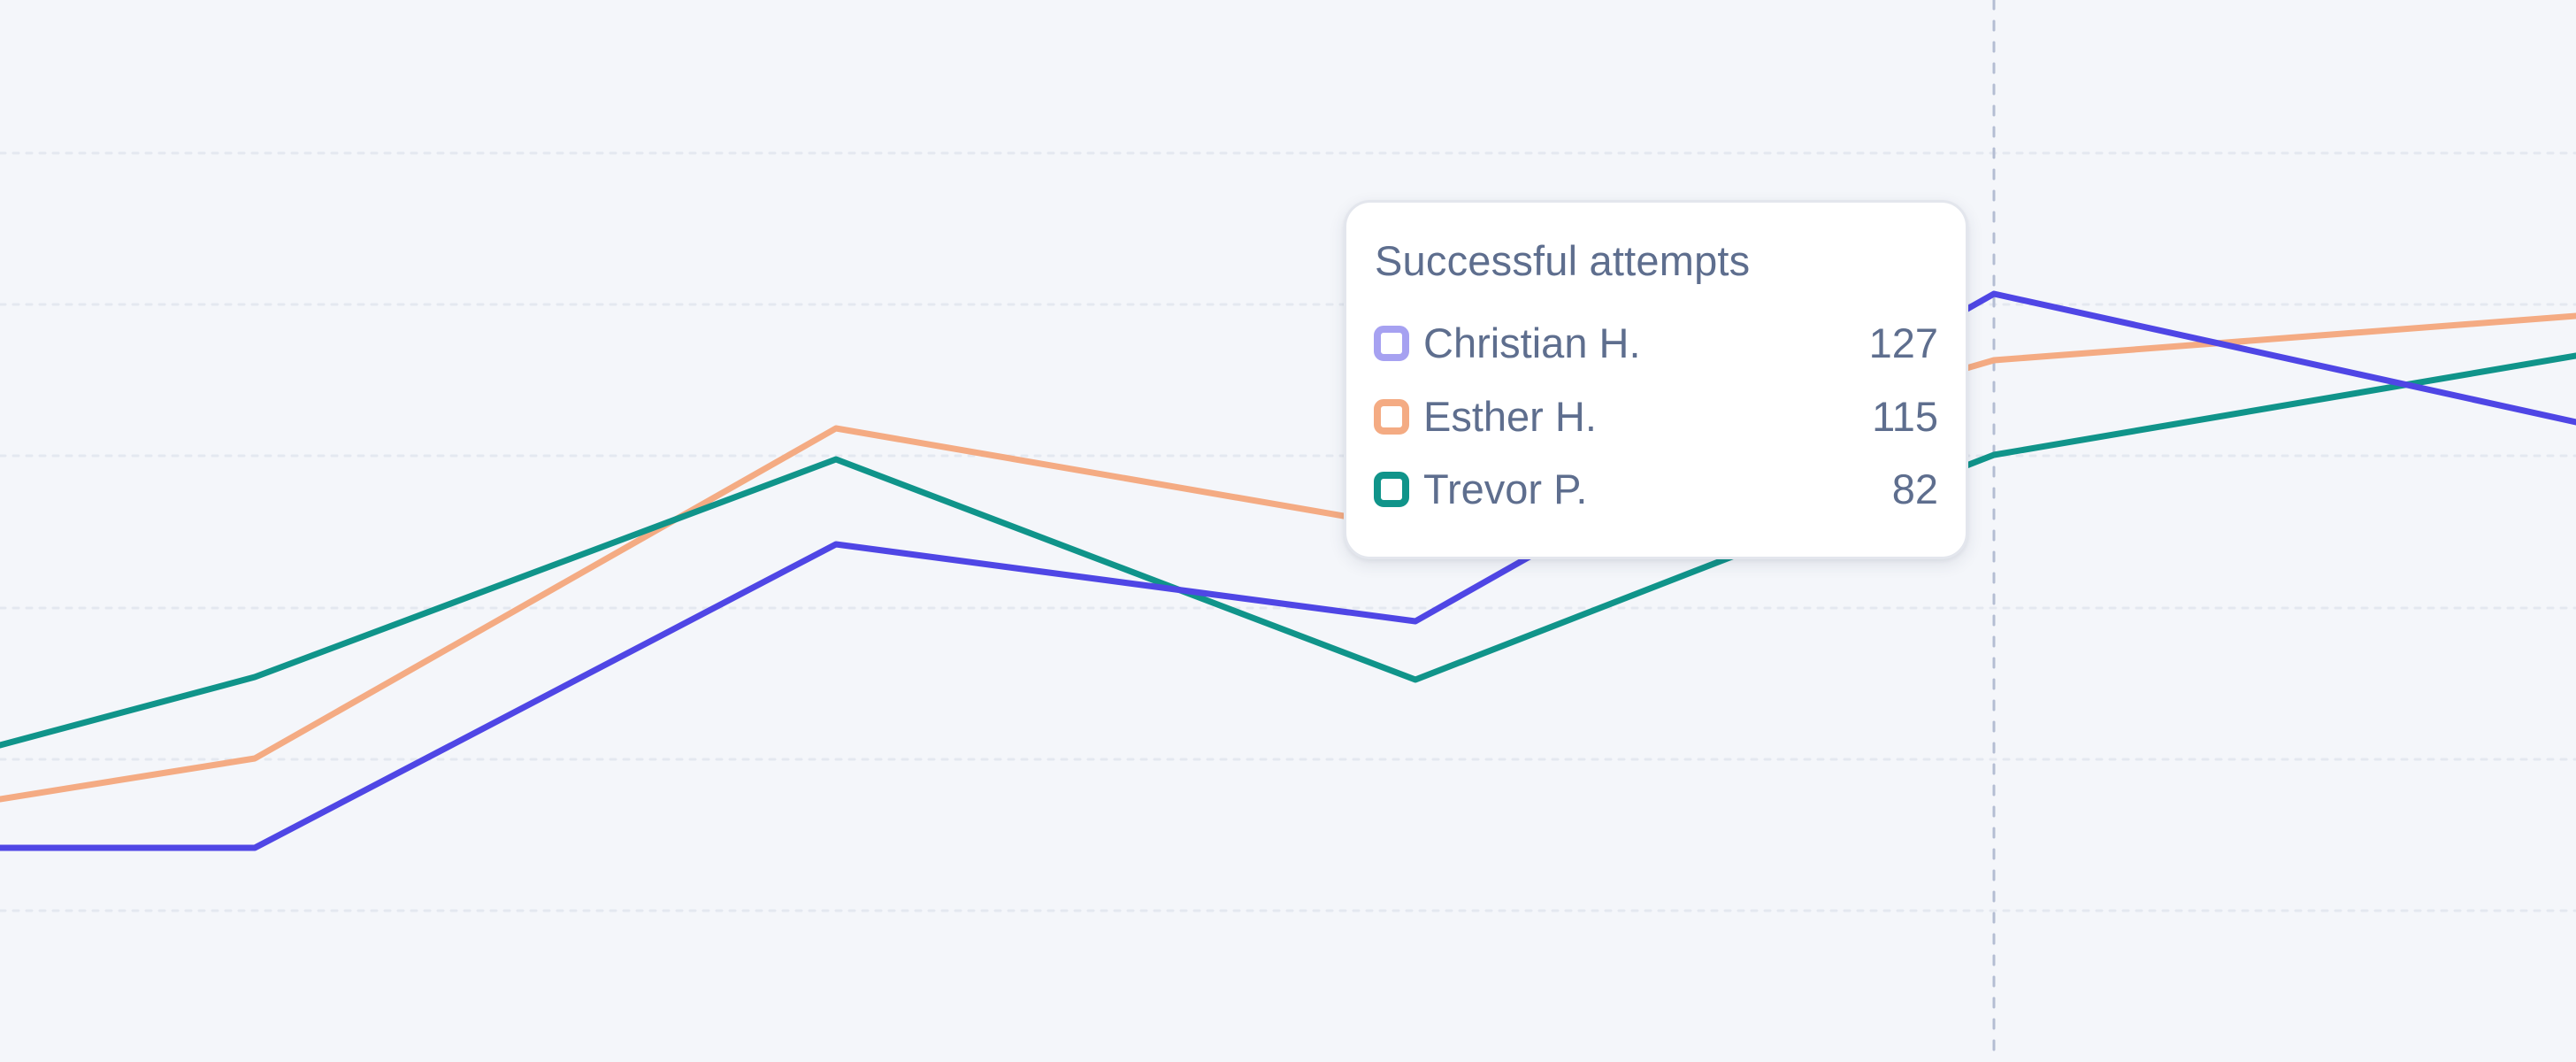 This screenshot has width=2576, height=1062. I want to click on series-name: Esther H., so click(1510, 416).